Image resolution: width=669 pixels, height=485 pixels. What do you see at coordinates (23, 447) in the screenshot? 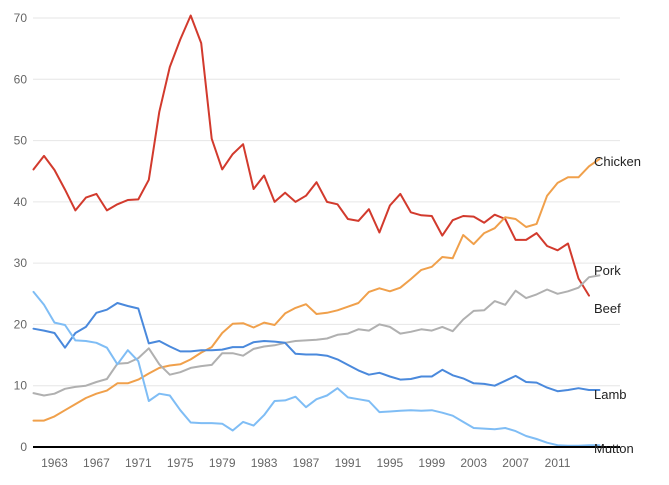
I see `y-tick-label: 0` at bounding box center [23, 447].